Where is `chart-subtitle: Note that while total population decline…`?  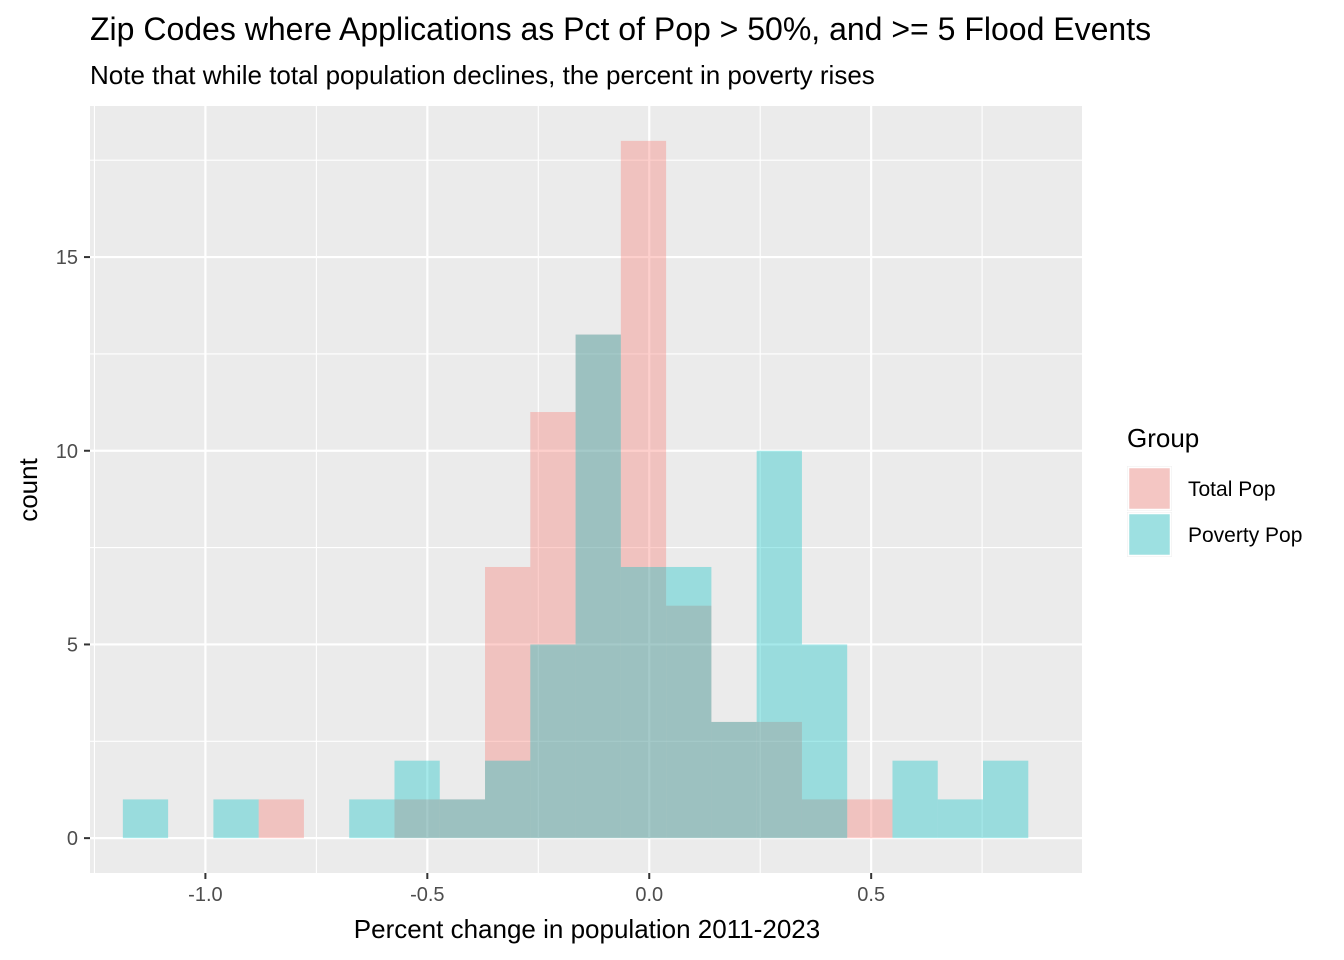 chart-subtitle: Note that while total population decline… is located at coordinates (482, 75).